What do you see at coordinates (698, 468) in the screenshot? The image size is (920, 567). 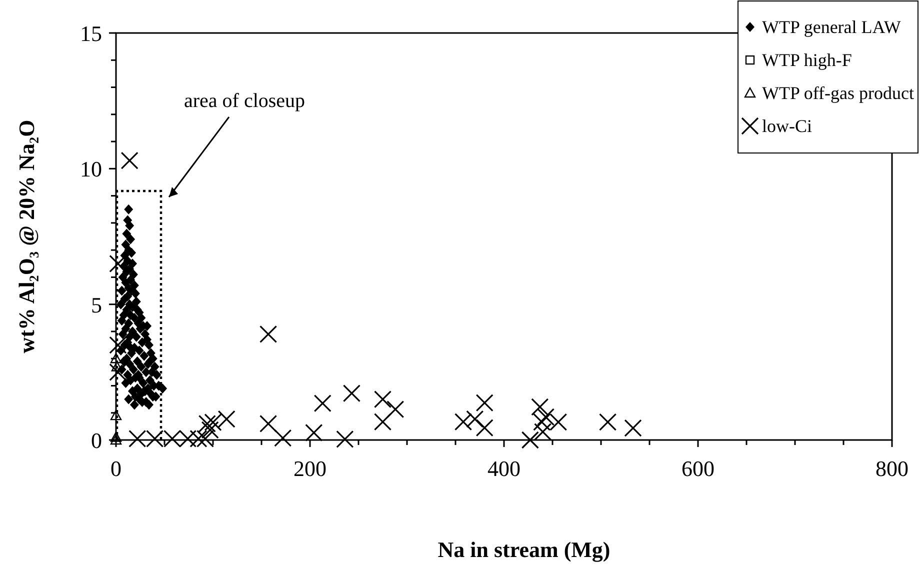 I see `x-tick-label: 600` at bounding box center [698, 468].